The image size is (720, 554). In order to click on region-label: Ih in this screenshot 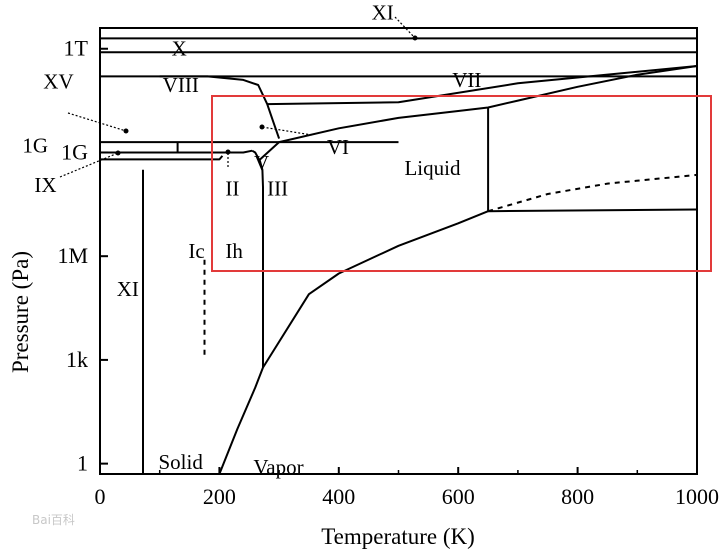, I will do `click(234, 251)`.